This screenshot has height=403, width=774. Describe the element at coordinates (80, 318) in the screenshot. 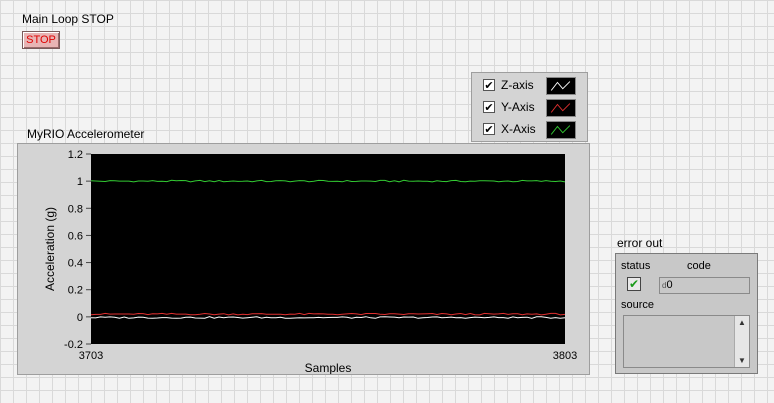

I see `y-tick-label: 0` at that location.